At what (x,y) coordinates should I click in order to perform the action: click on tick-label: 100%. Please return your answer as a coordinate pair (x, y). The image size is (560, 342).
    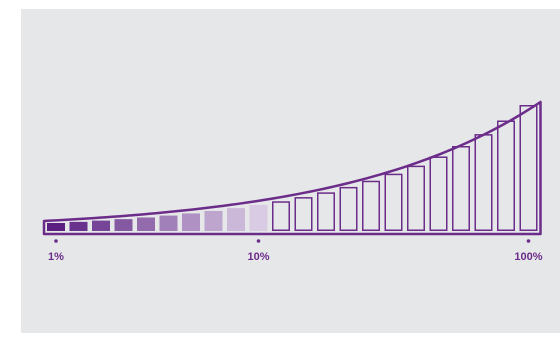
    Looking at the image, I should click on (528, 257).